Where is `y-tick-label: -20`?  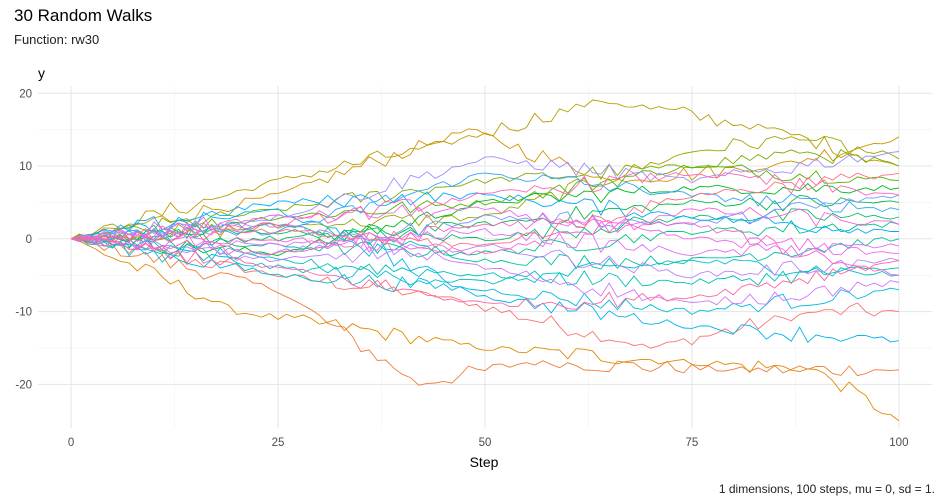 y-tick-label: -20 is located at coordinates (23, 385).